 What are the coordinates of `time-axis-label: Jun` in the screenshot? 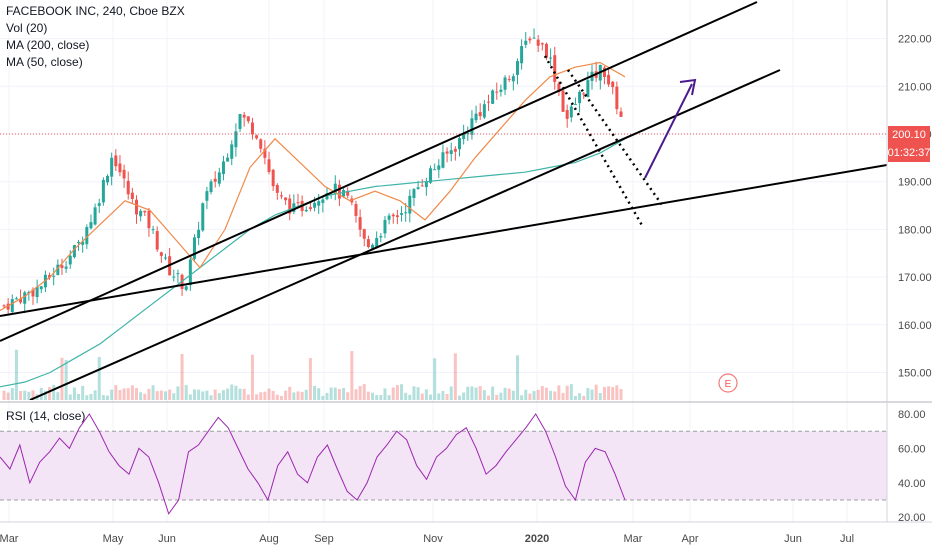 It's located at (793, 539).